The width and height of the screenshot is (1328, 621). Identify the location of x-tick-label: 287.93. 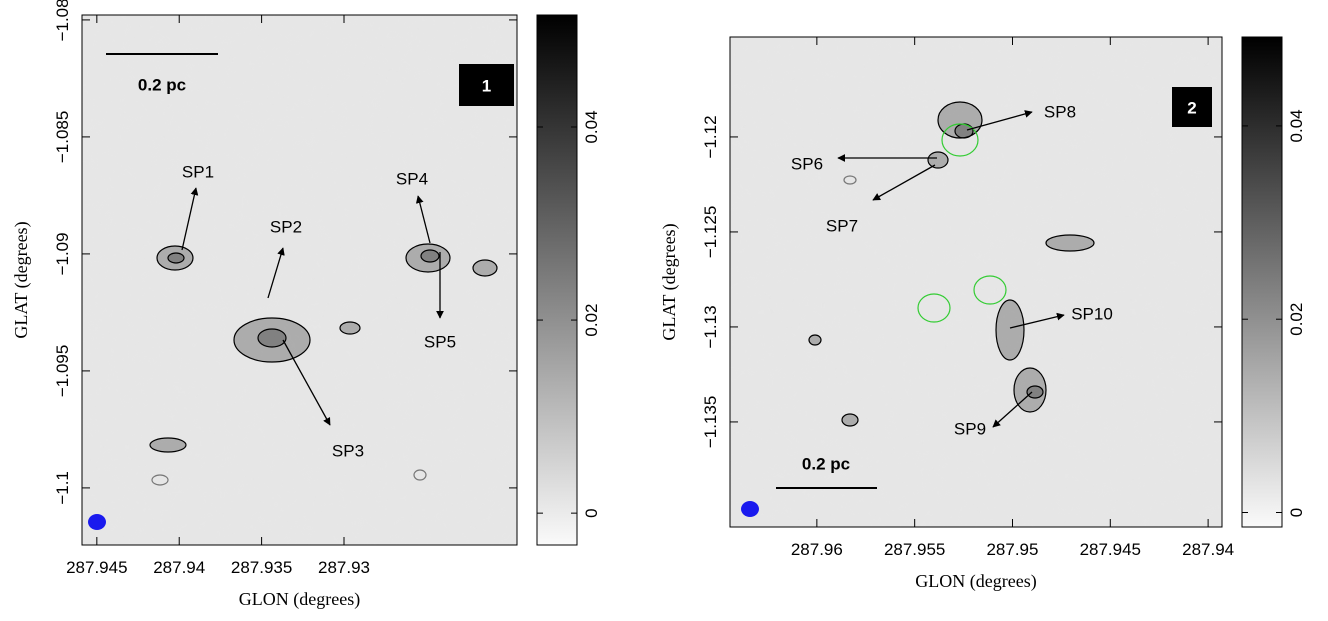
(344, 567).